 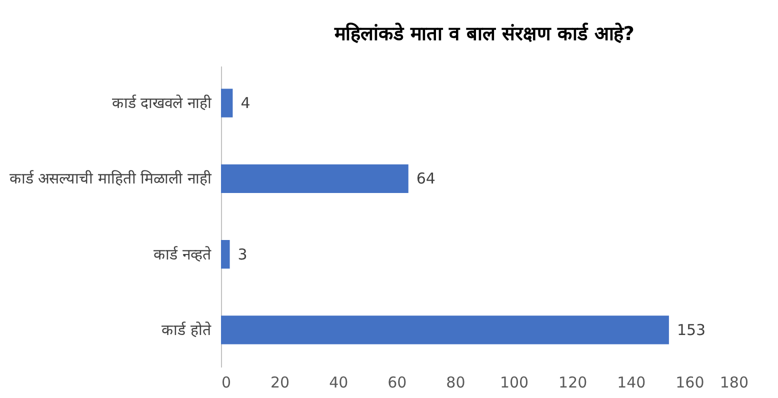 What do you see at coordinates (243, 254) in the screenshot?
I see `data-label: 3` at bounding box center [243, 254].